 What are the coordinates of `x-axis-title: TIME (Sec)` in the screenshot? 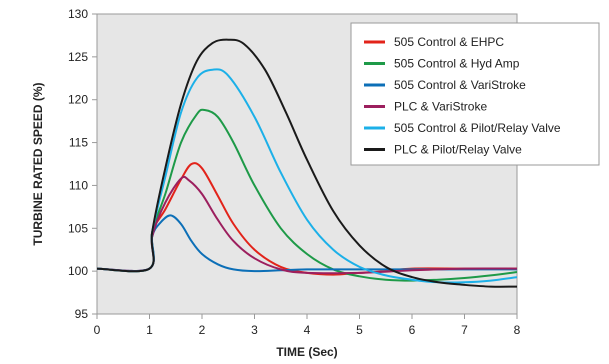 It's located at (306, 352).